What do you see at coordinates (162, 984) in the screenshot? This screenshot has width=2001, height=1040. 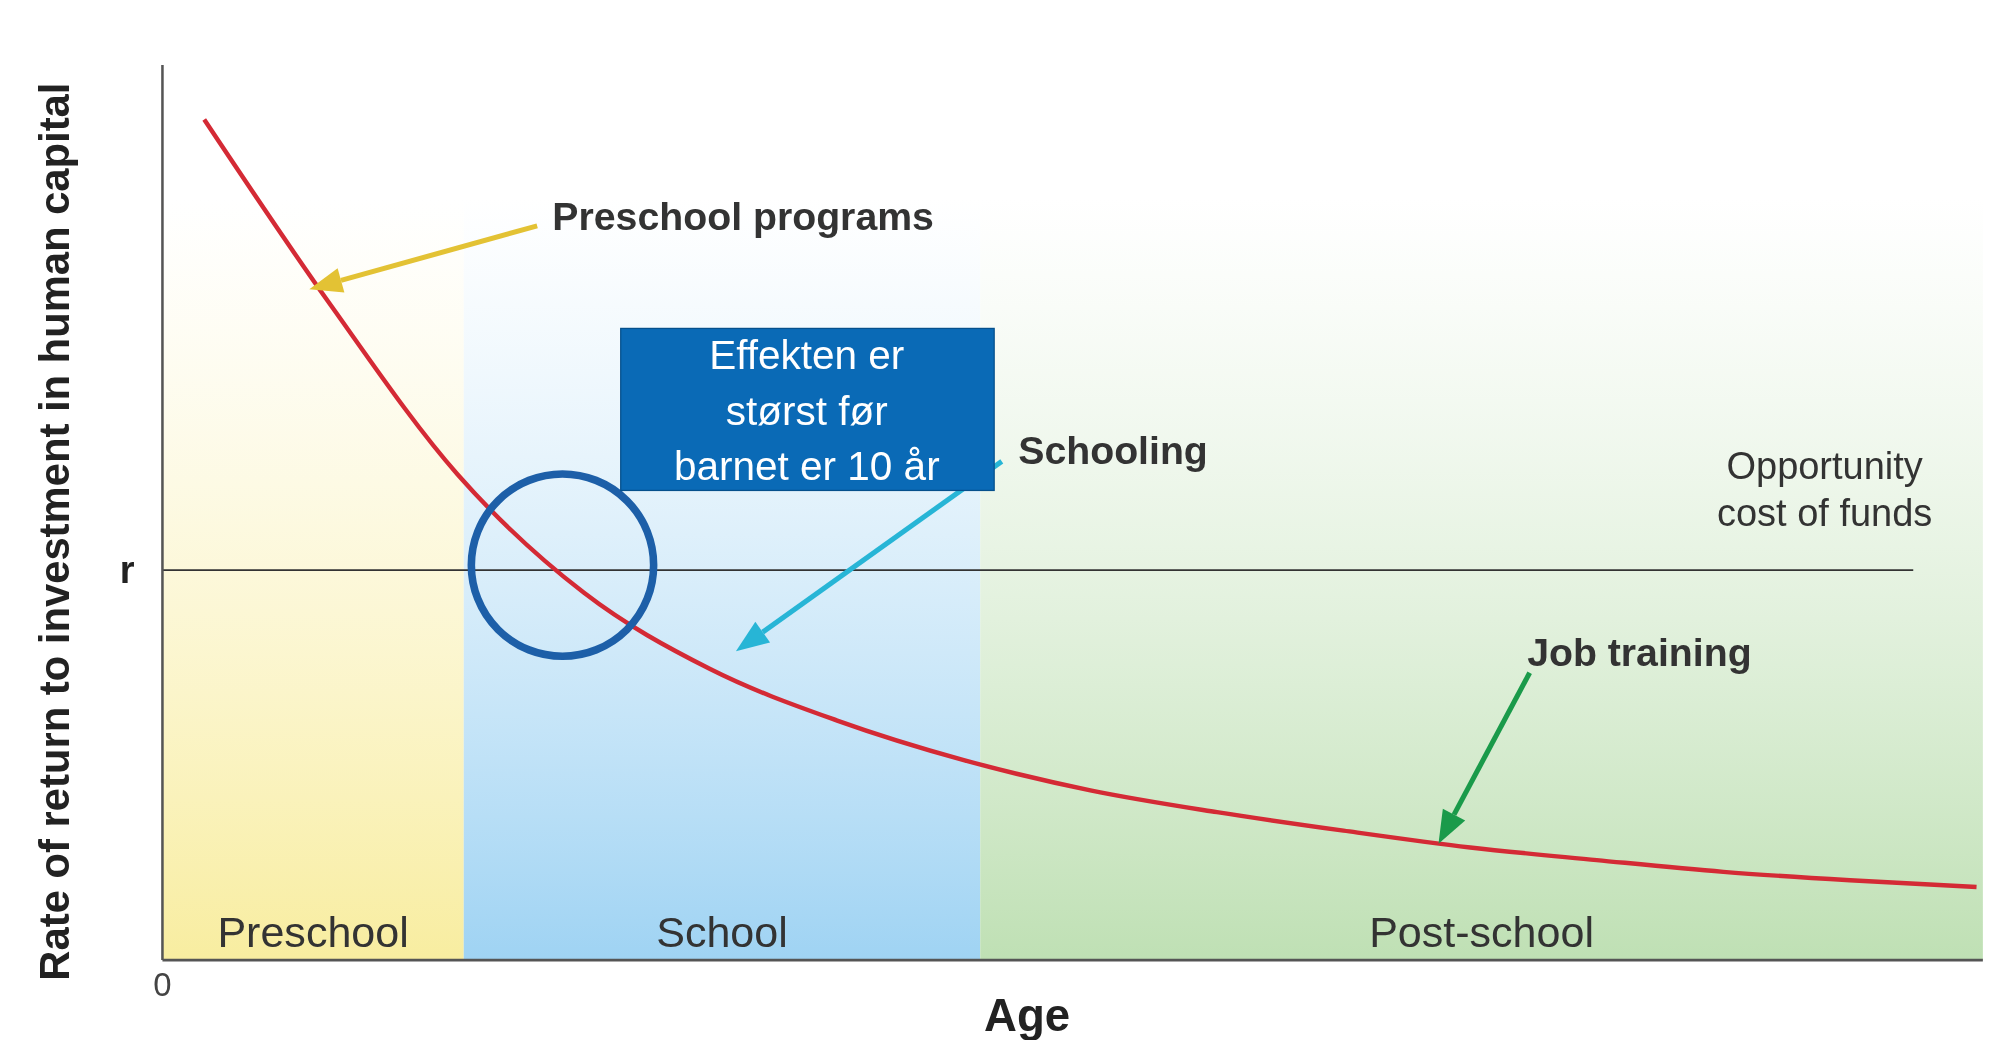 I see `text: 0` at bounding box center [162, 984].